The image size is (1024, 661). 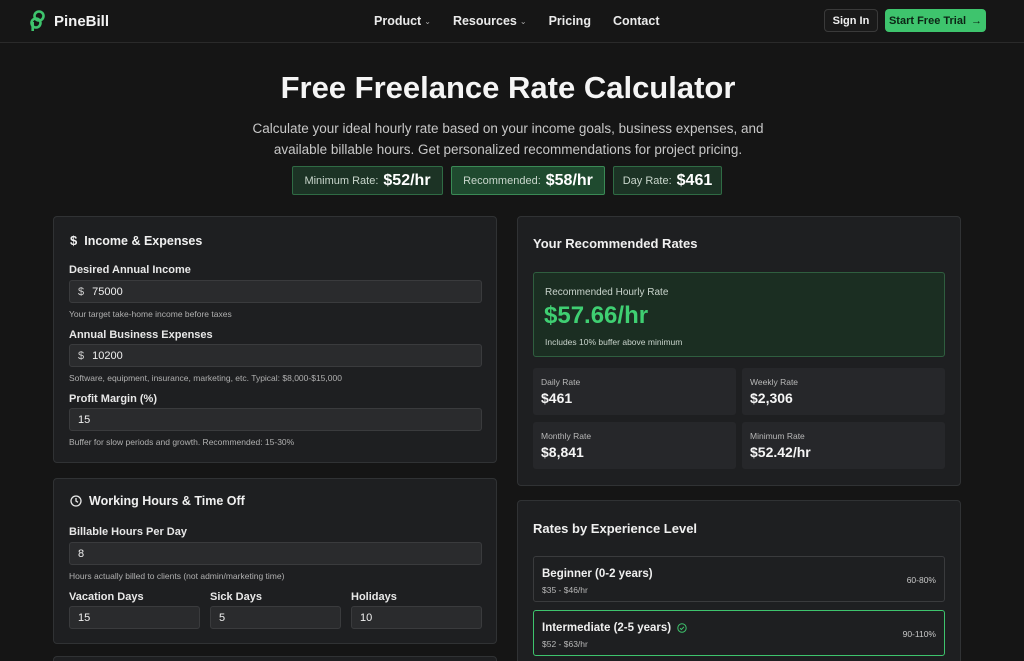 I want to click on start-free-trial-label: Start Free Trial, so click(x=927, y=20).